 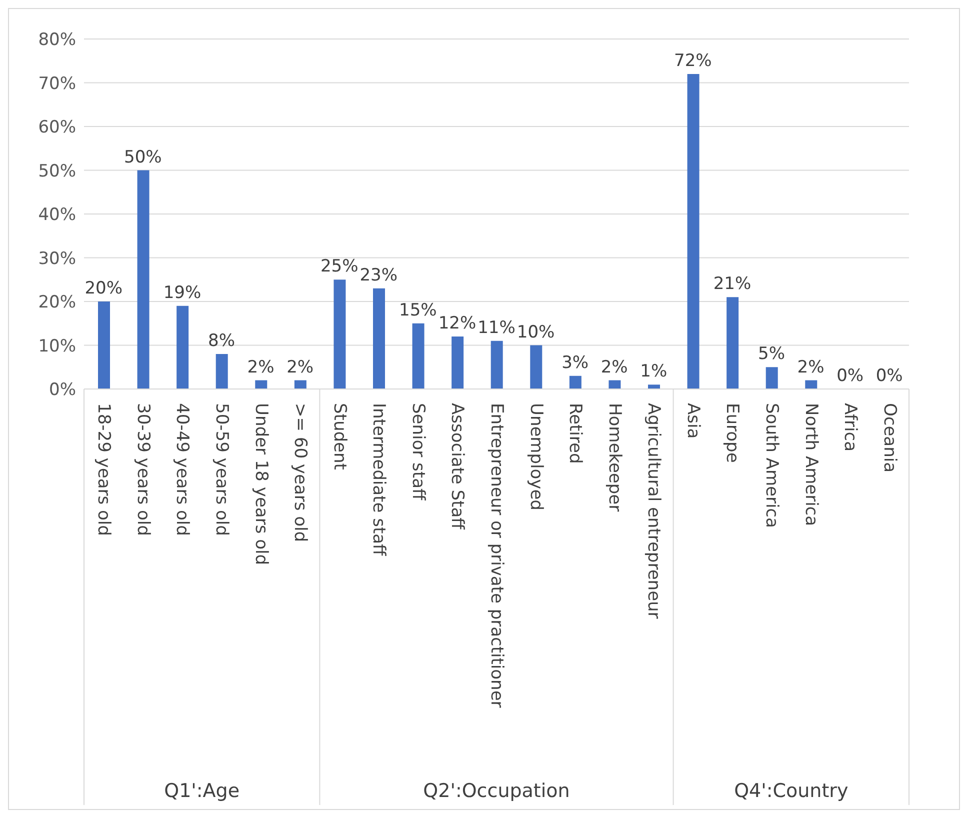 What do you see at coordinates (378, 480) in the screenshot?
I see `x-tick-label: Intermediate staff` at bounding box center [378, 480].